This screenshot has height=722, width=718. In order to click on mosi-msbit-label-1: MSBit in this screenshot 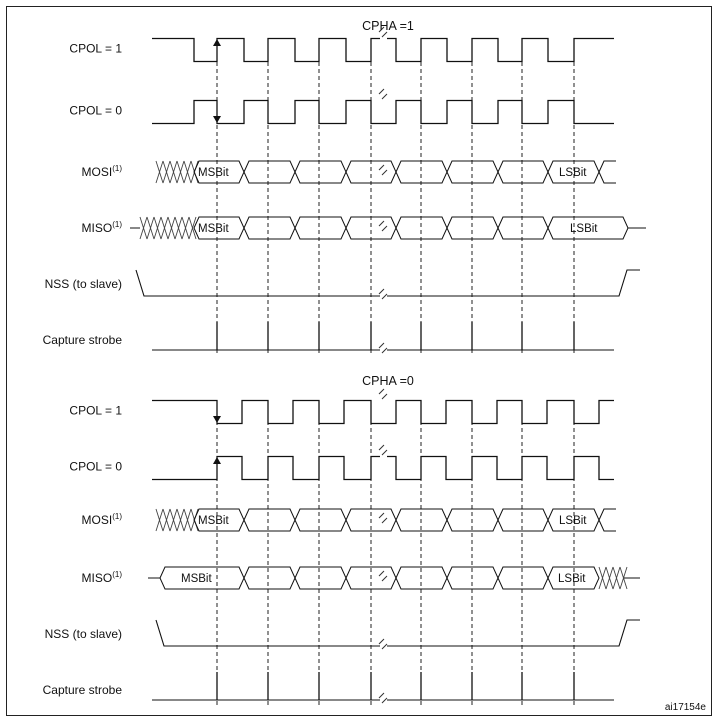, I will do `click(213, 521)`.